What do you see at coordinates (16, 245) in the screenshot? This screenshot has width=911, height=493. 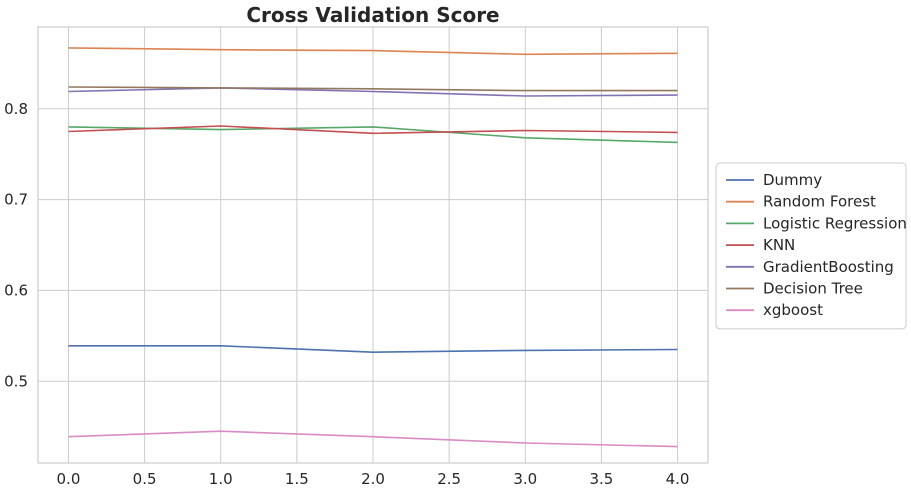 I see `y-axis-ticks: 0.5 0.6 0.7 0.8` at bounding box center [16, 245].